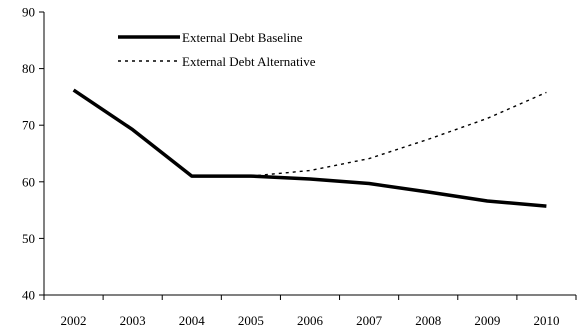 The width and height of the screenshot is (578, 330). What do you see at coordinates (28, 12) in the screenshot?
I see `y-tick-label: 90` at bounding box center [28, 12].